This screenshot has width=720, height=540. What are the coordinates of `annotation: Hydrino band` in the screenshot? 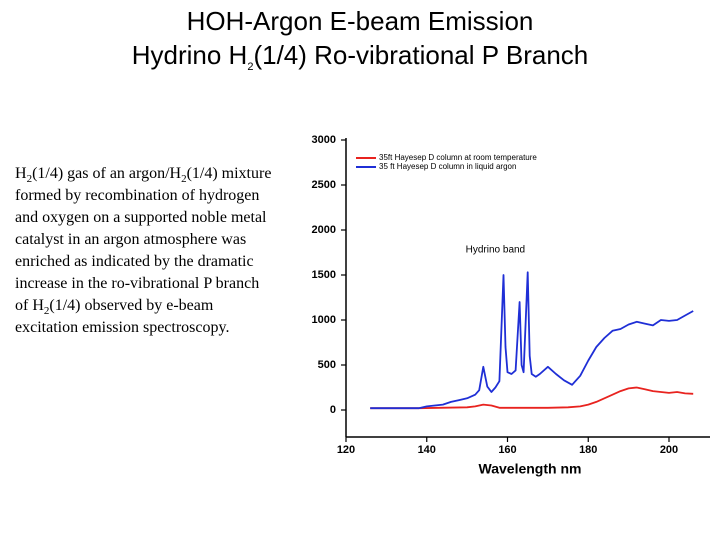 It's located at (495, 249).